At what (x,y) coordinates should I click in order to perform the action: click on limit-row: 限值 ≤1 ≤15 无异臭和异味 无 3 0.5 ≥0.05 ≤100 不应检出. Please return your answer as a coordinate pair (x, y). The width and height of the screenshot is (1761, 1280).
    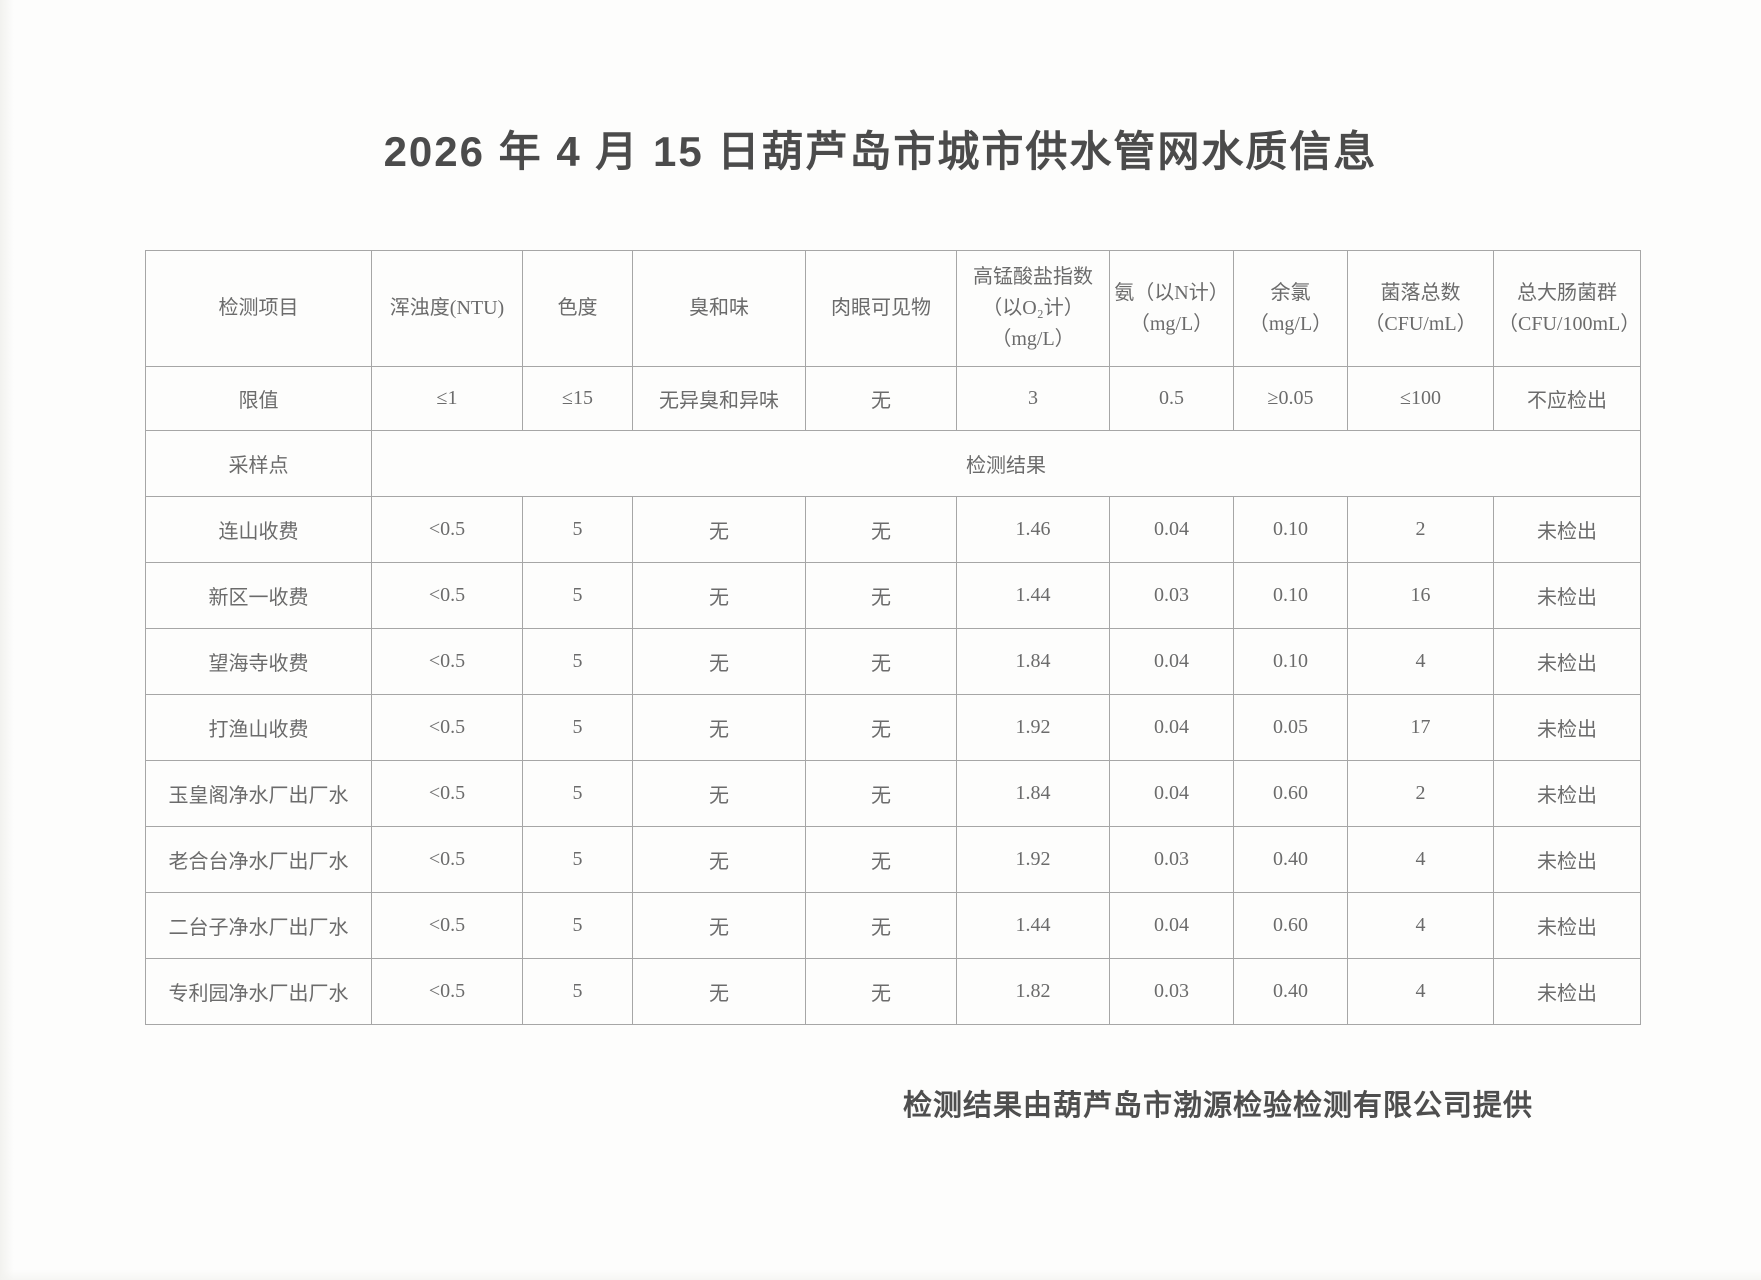
    Looking at the image, I should click on (893, 398).